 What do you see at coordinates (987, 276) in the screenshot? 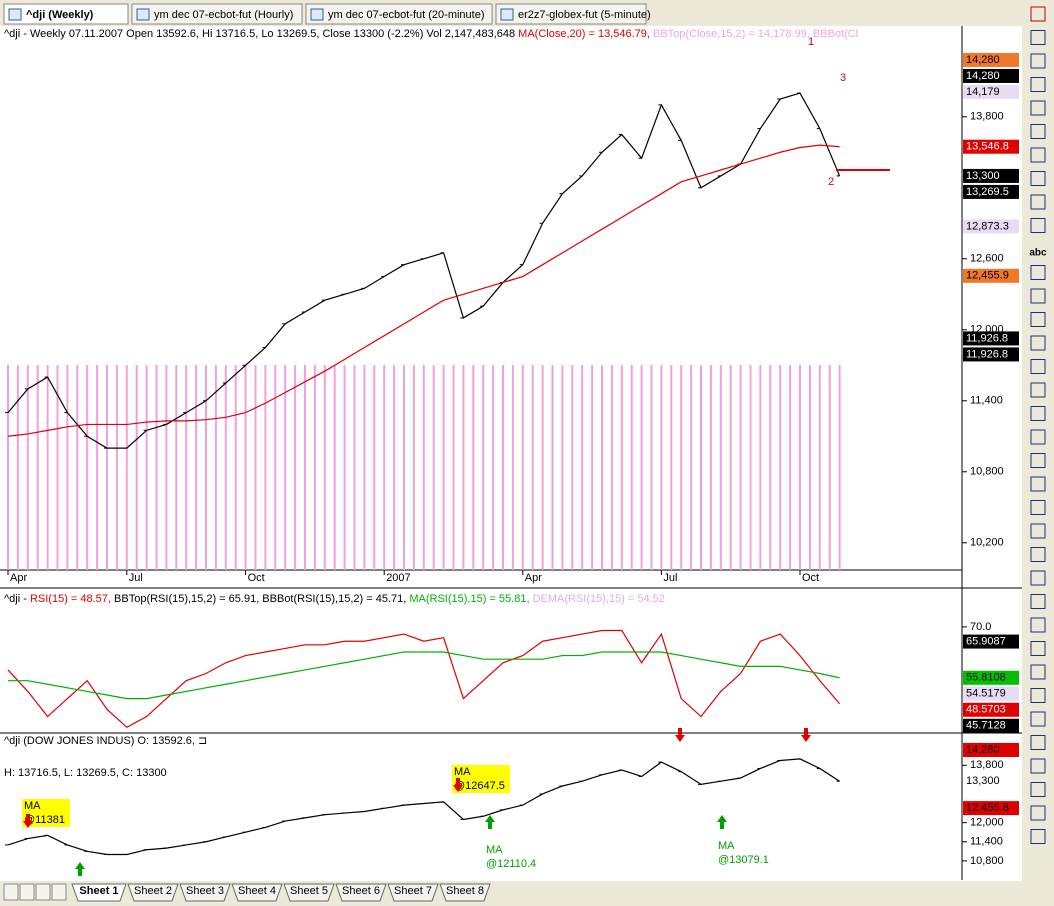
I see `price-label: 12,455.9` at bounding box center [987, 276].